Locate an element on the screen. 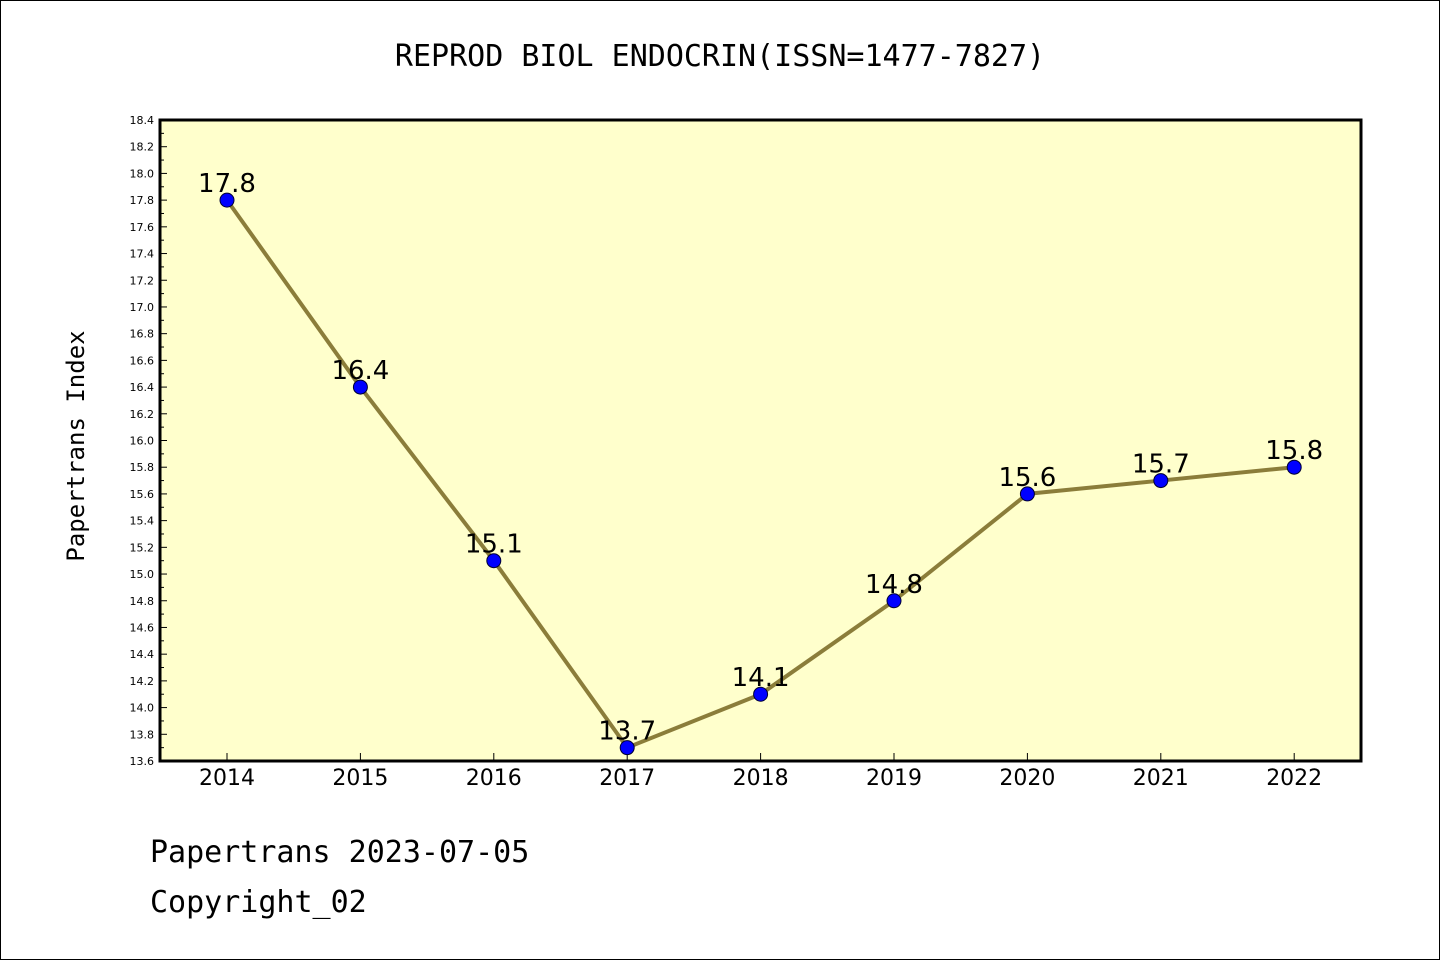  y-tick-label: 17.8 is located at coordinates (142, 200).